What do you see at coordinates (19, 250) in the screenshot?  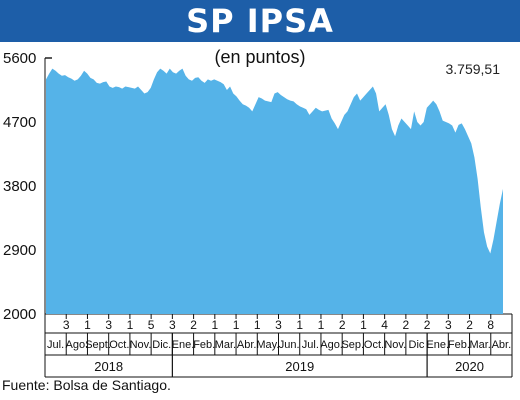 I see `y-tick-label: 2900` at bounding box center [19, 250].